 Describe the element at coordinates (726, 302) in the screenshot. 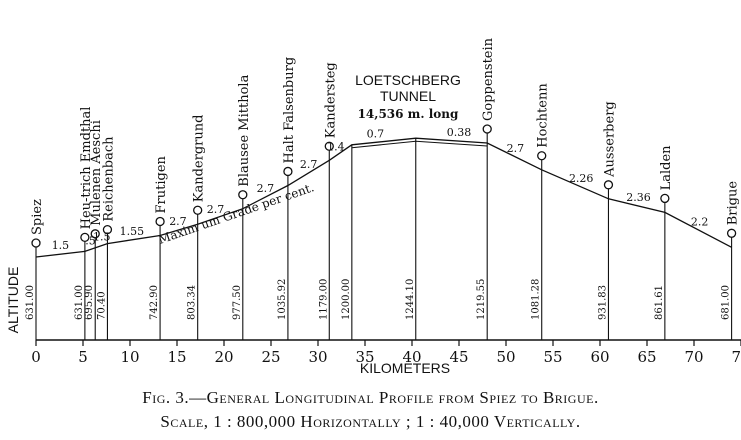

I see `station-altitude: 681.00` at that location.